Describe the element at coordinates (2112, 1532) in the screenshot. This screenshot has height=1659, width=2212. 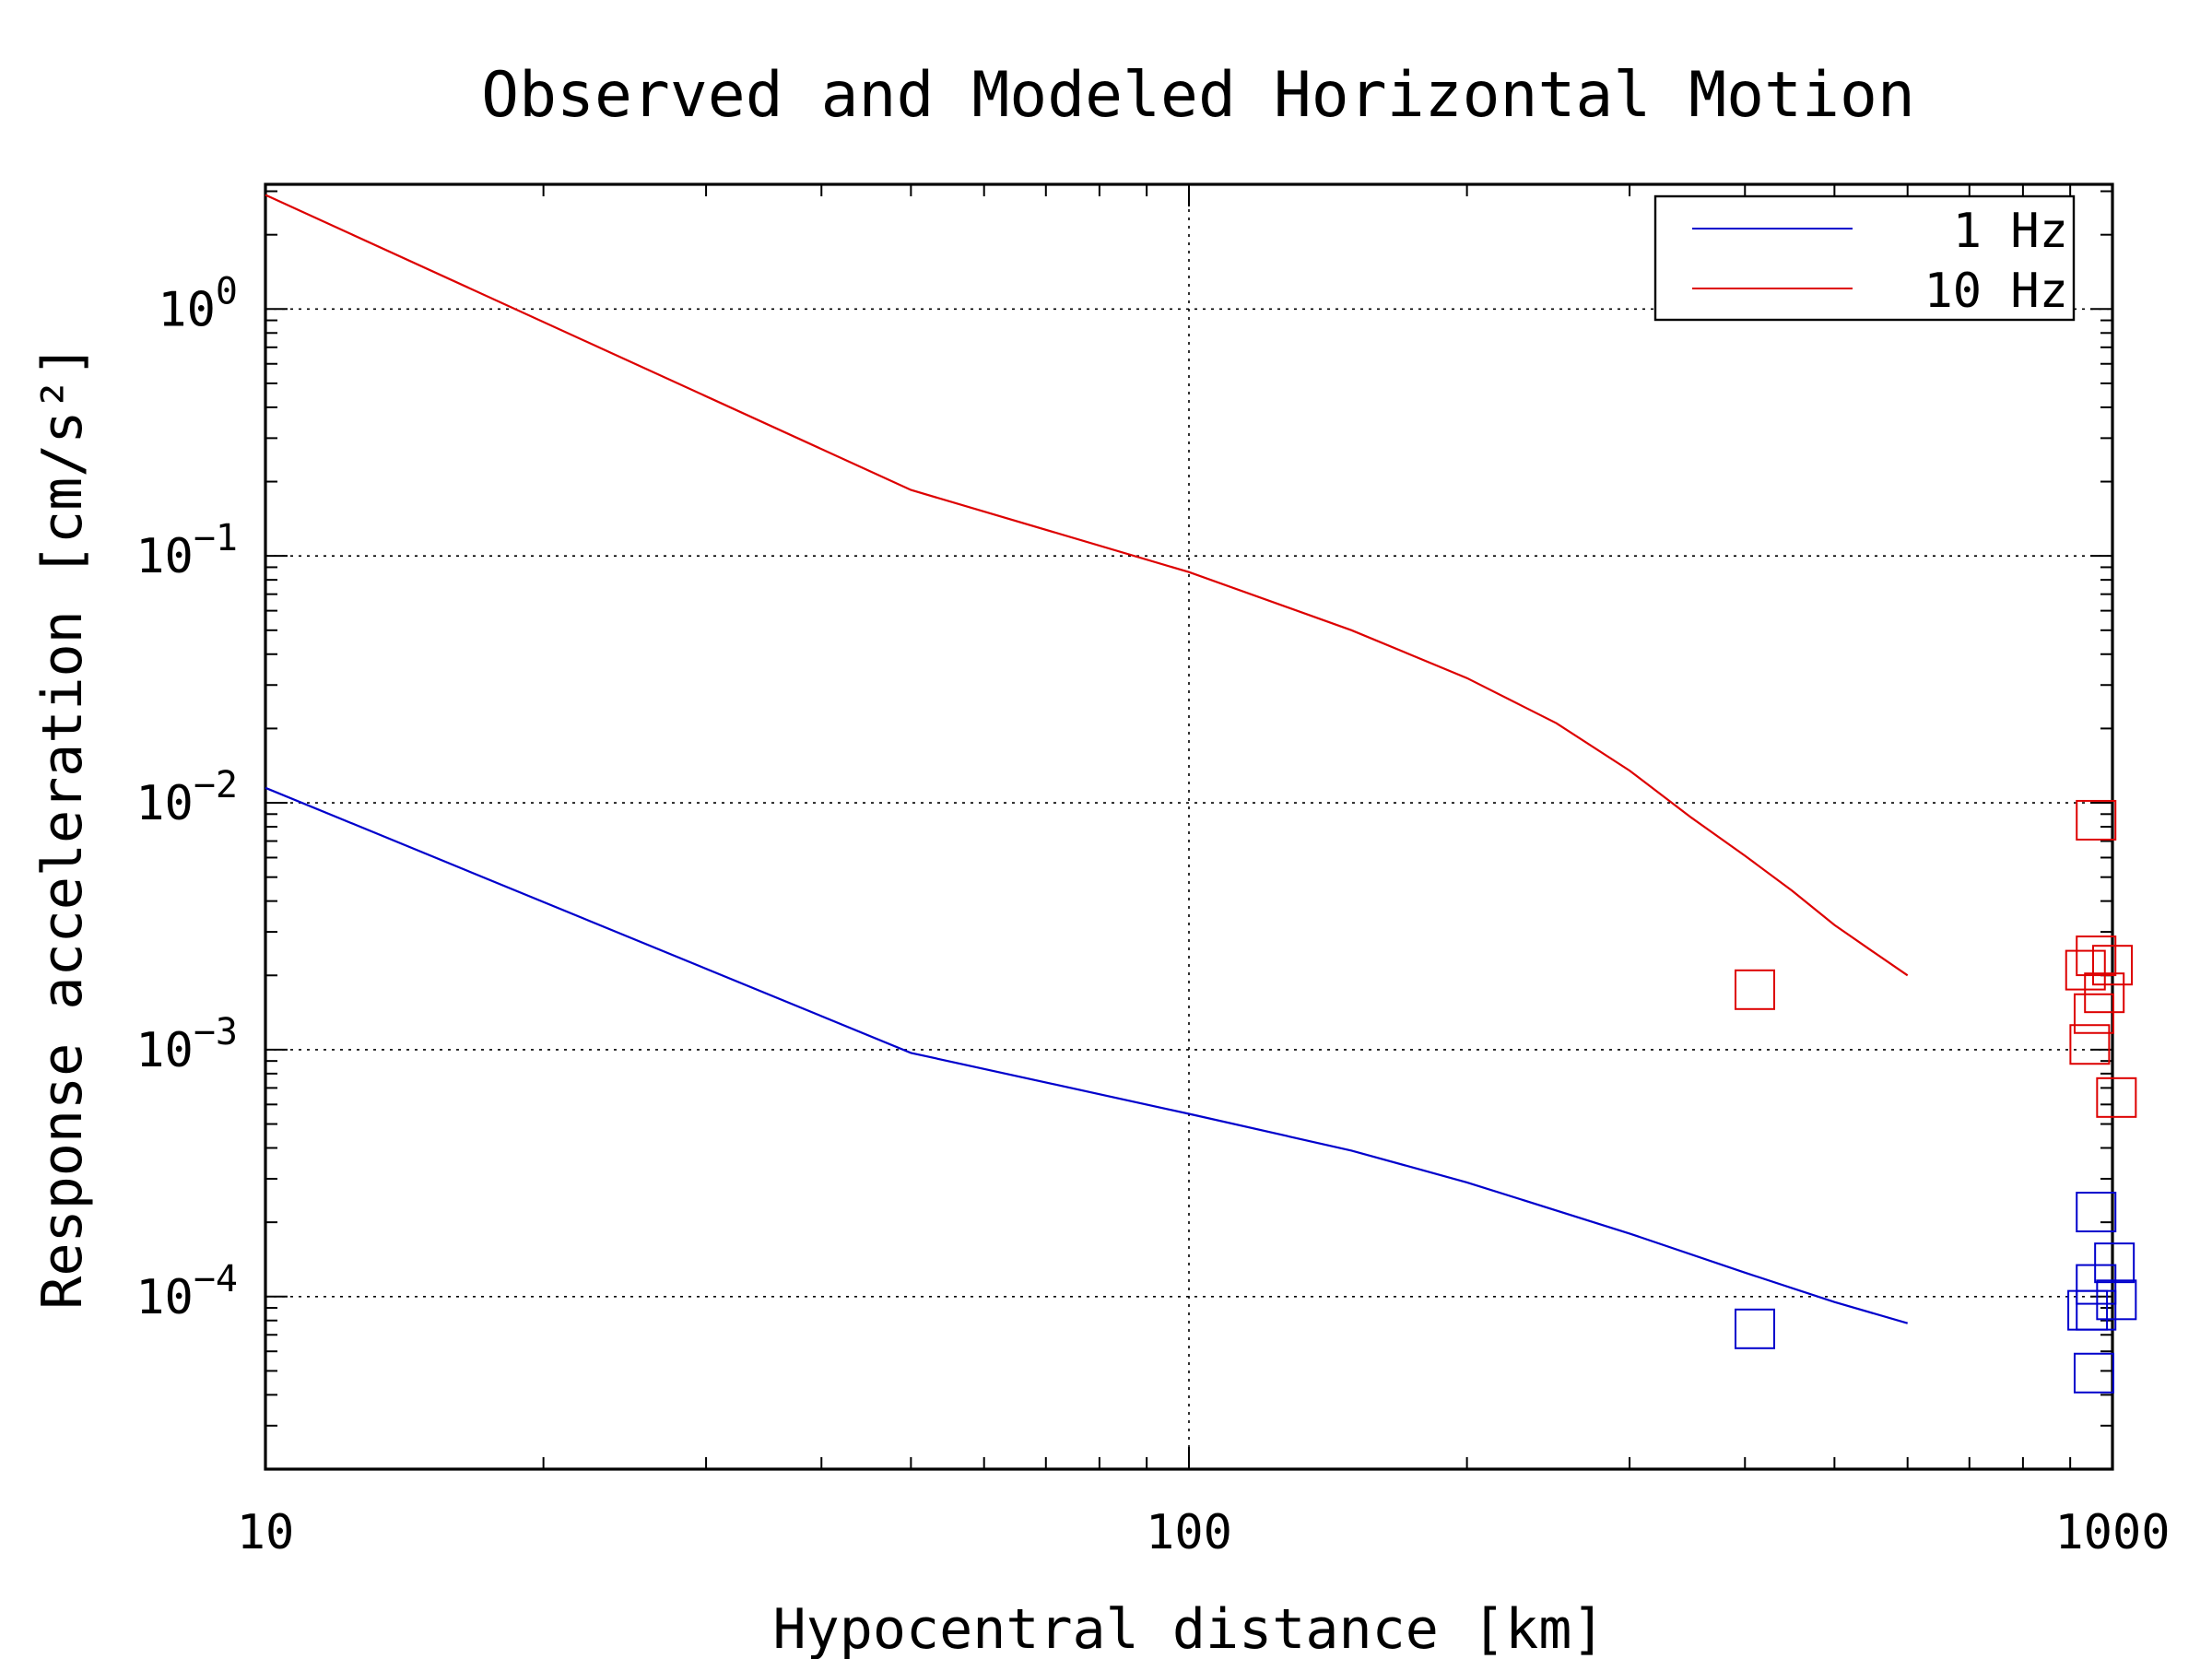
I see `x-tick-label: 1000` at that location.